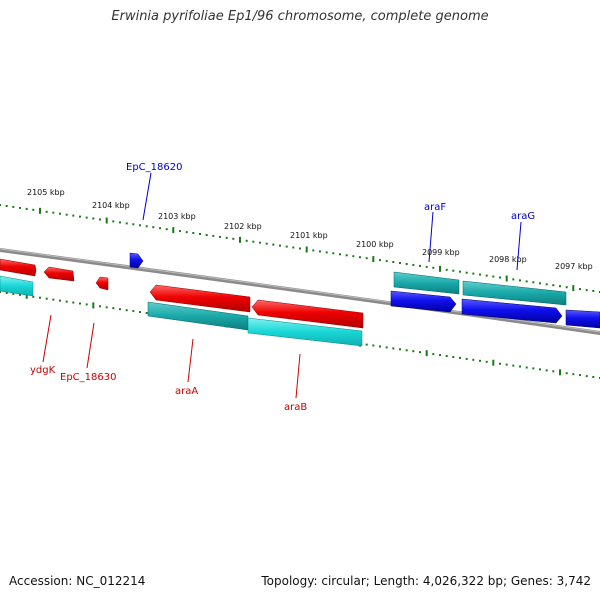 The height and width of the screenshot is (600, 600). What do you see at coordinates (200, 298) in the screenshot?
I see `gene-ydgK-araA` at bounding box center [200, 298].